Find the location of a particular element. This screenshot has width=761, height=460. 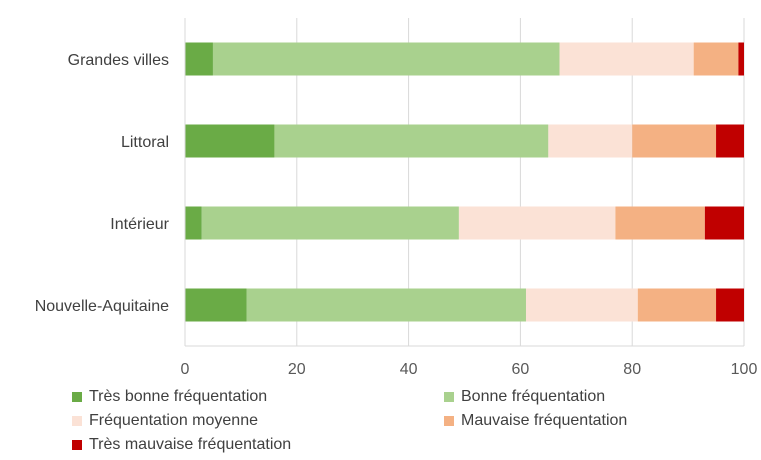

category-label-grandes-villes: Grandes villes is located at coordinates (118, 60).